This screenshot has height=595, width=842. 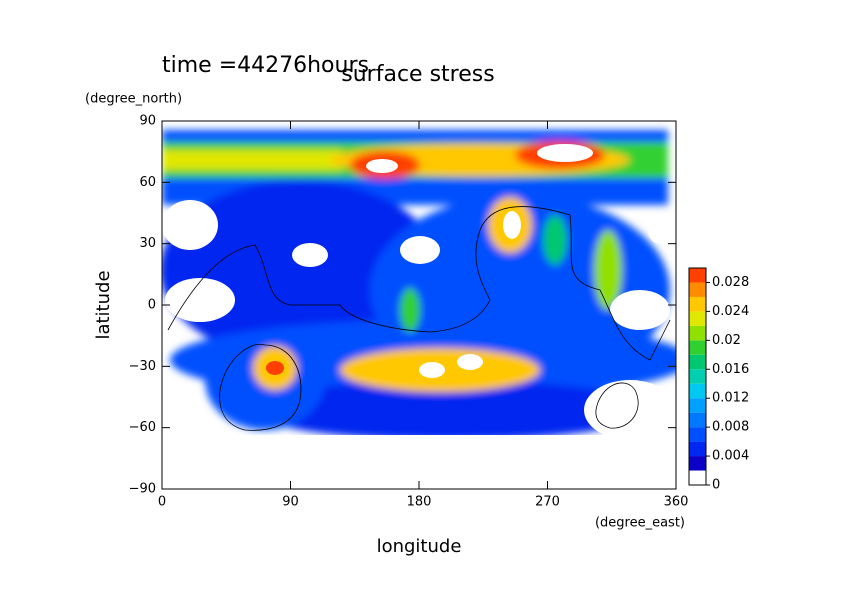 I want to click on colorbar-tick-label: 0.024, so click(x=730, y=311).